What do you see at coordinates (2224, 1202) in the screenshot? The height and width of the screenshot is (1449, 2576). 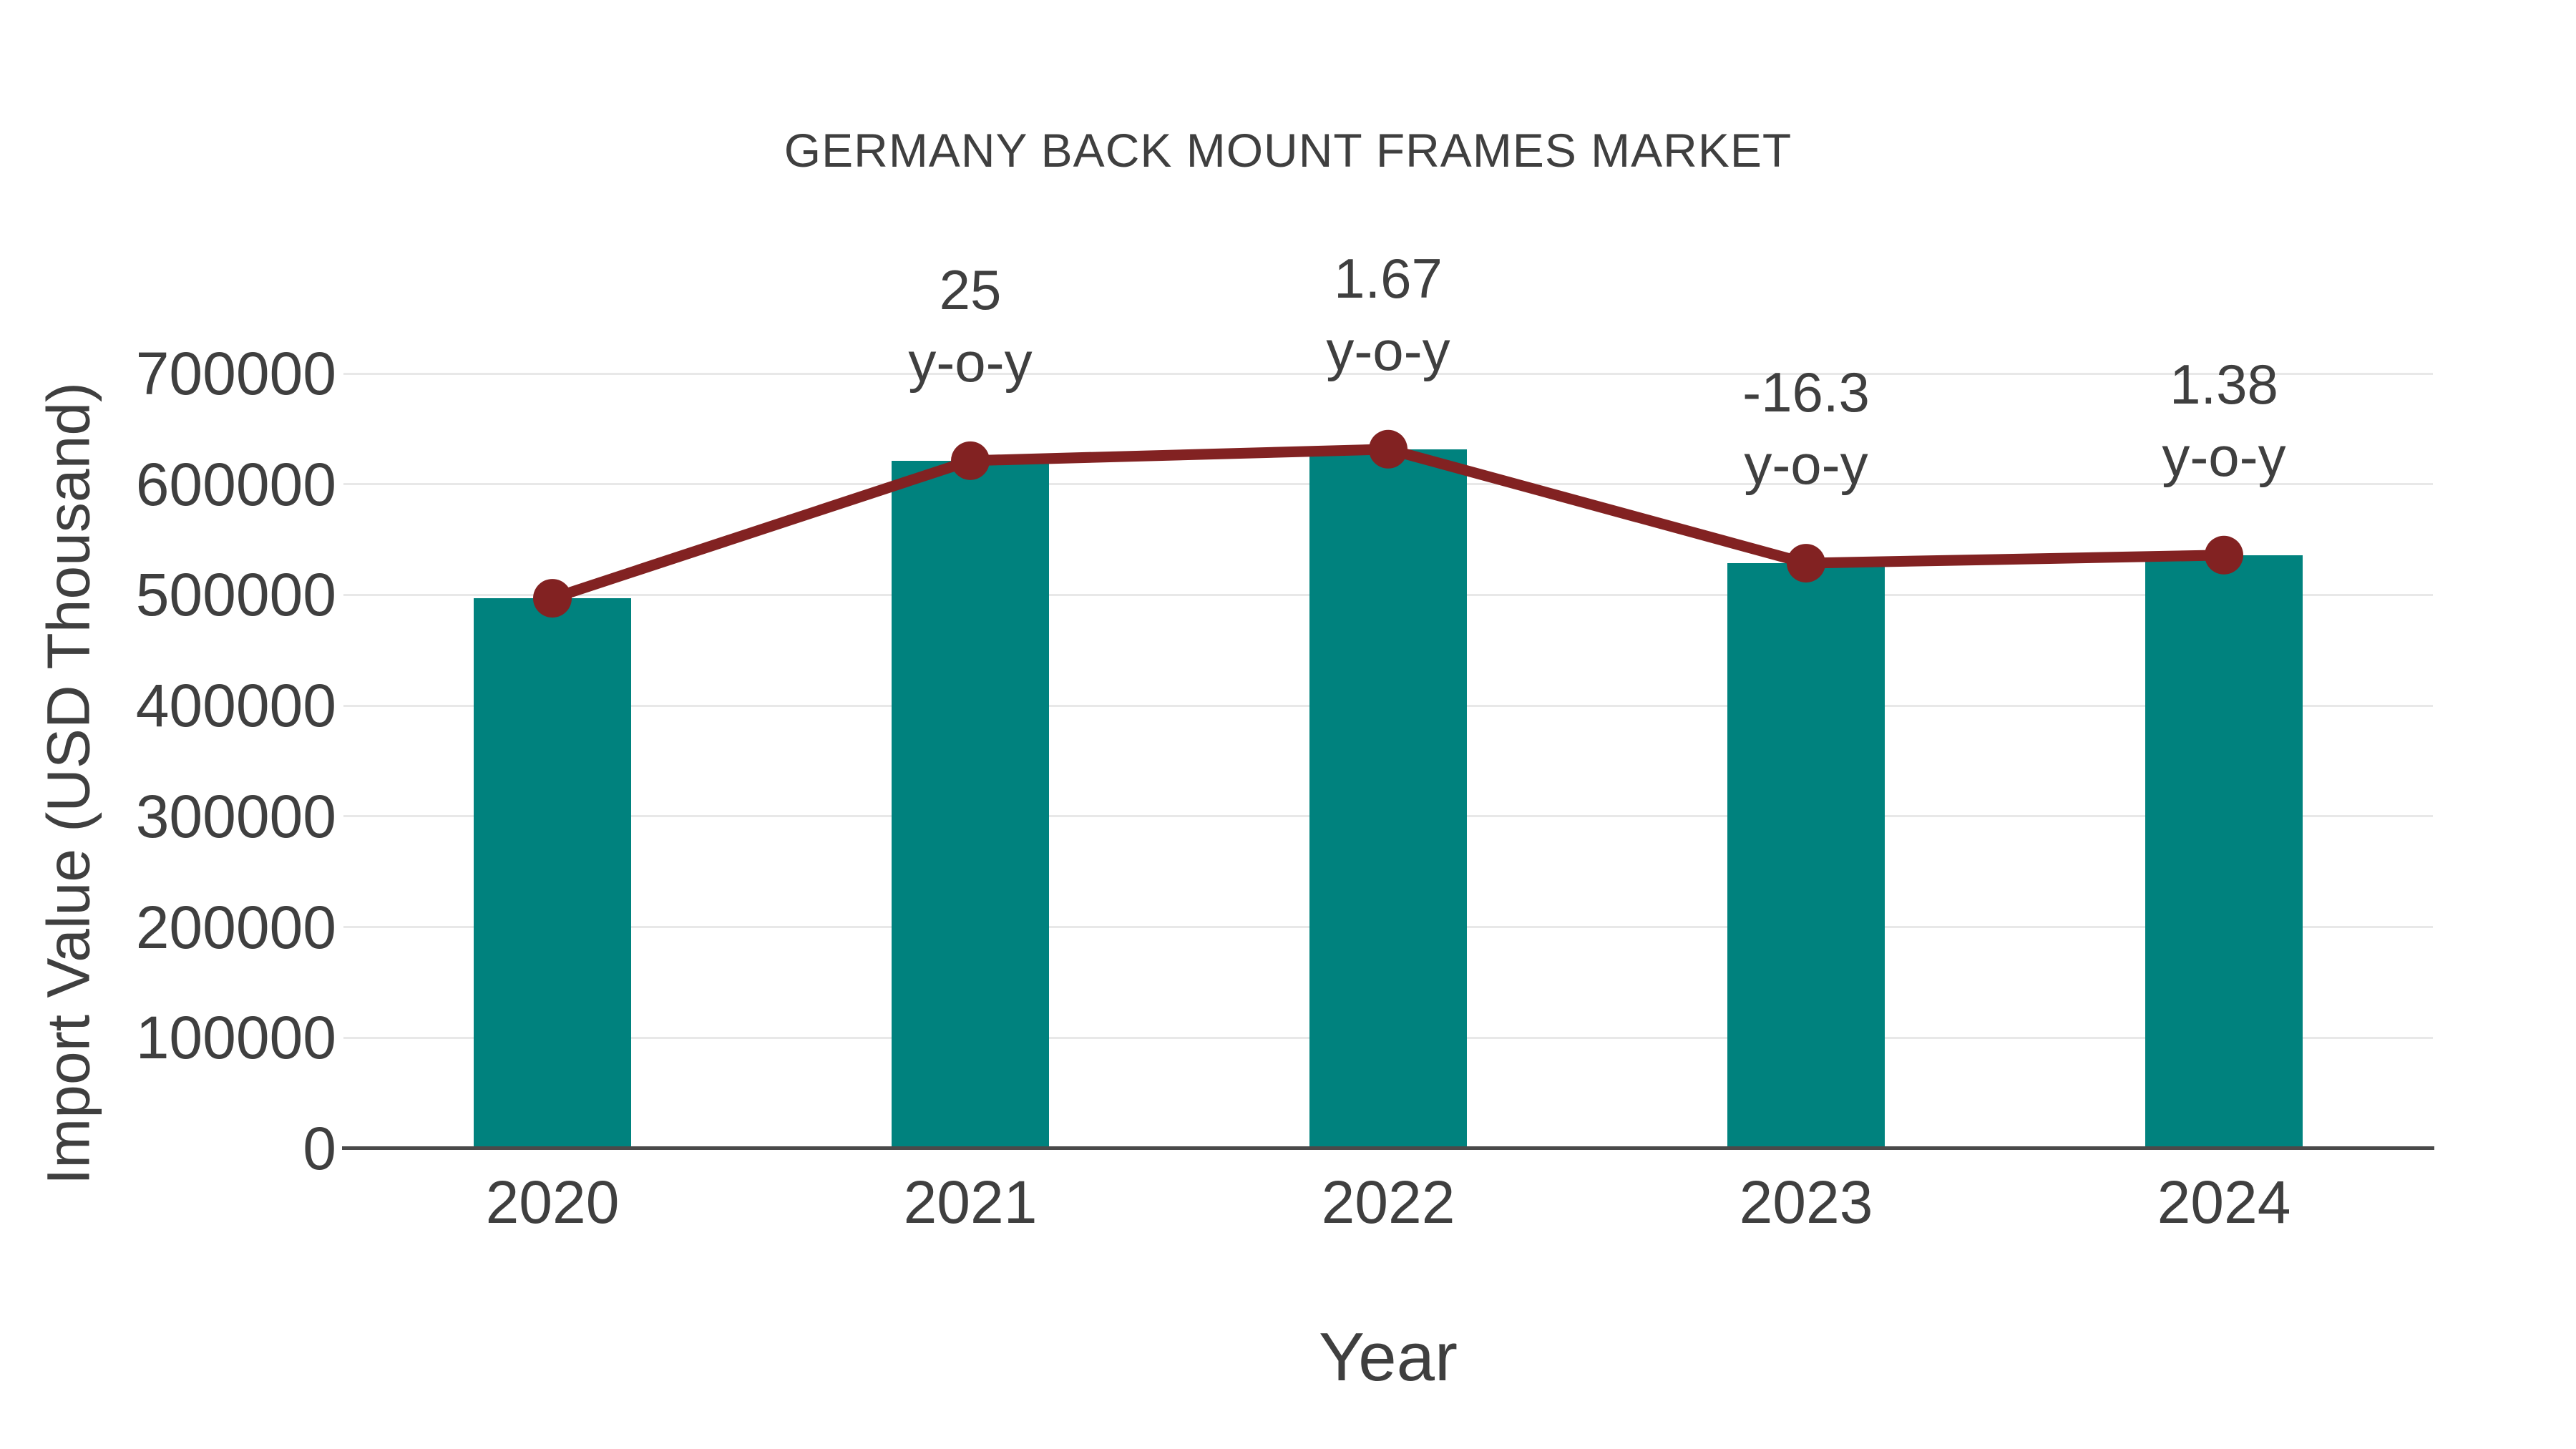 I see `x-tick-label: 2024` at bounding box center [2224, 1202].